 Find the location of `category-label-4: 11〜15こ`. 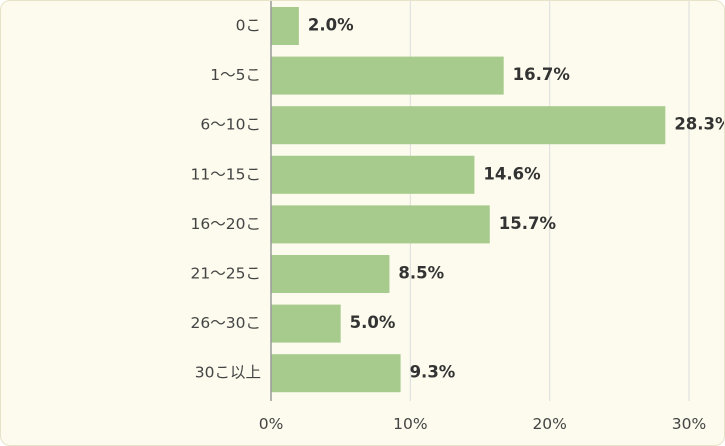

category-label-4: 11〜15こ is located at coordinates (226, 174).